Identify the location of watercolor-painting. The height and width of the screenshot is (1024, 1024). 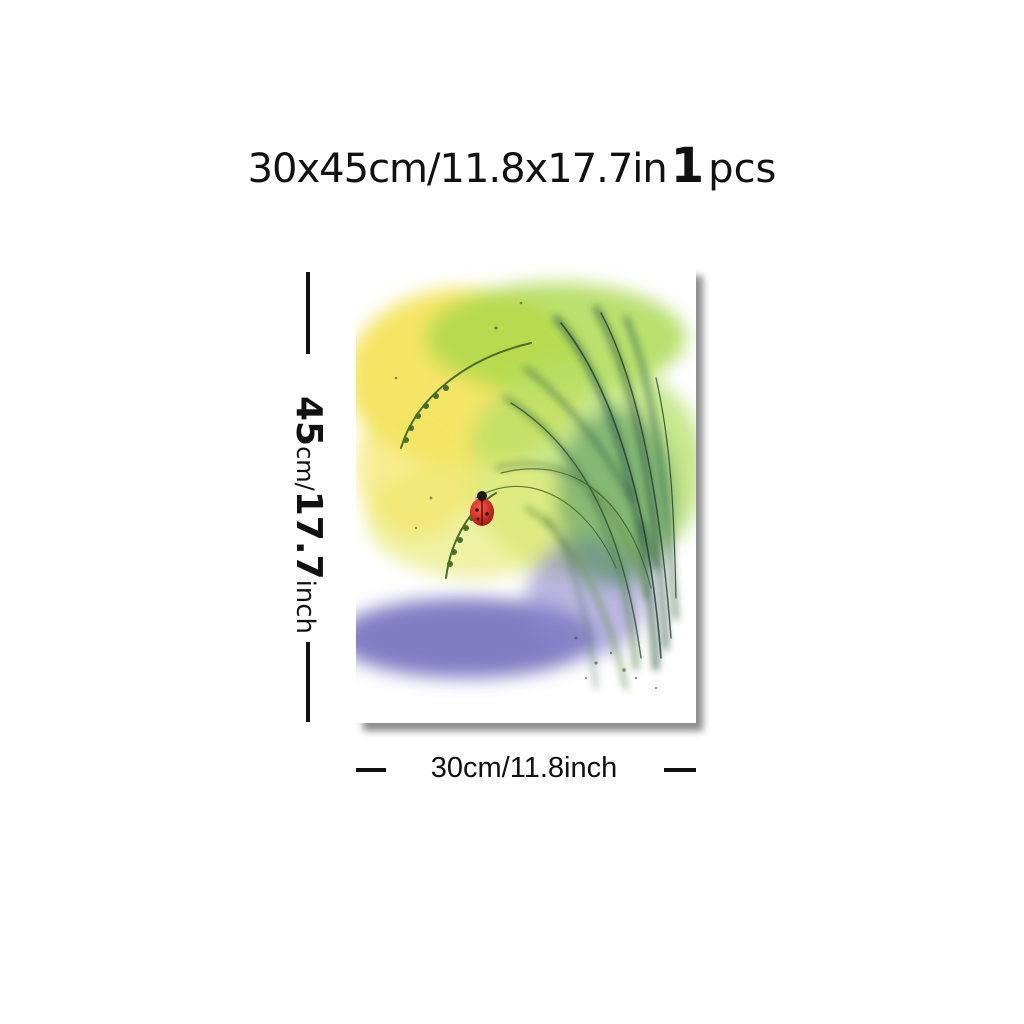
(526, 495).